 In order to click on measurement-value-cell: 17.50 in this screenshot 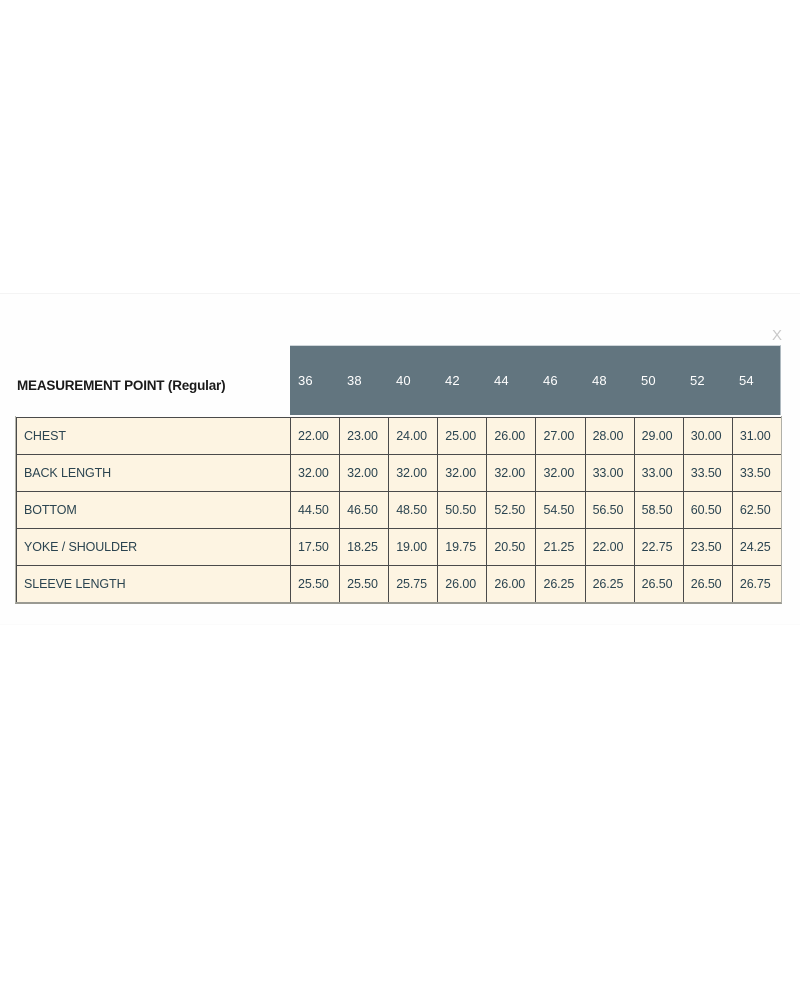, I will do `click(315, 547)`.